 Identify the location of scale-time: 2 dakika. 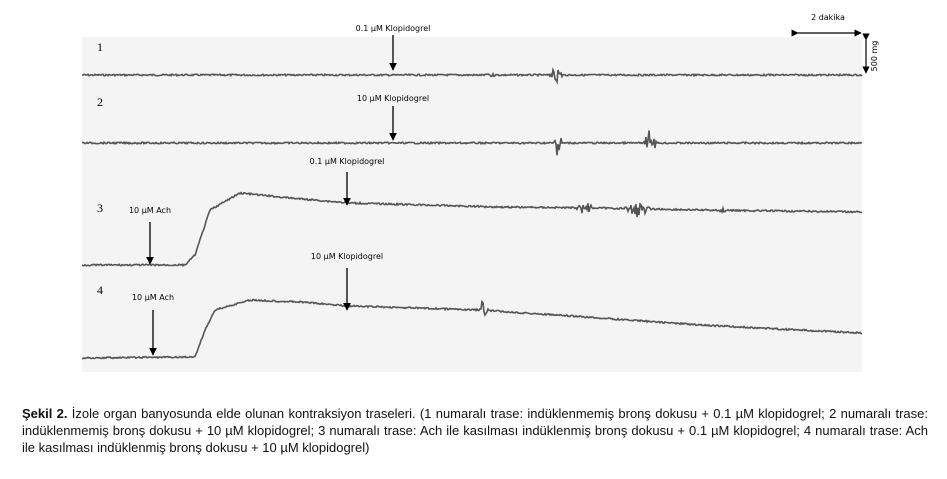
(828, 17).